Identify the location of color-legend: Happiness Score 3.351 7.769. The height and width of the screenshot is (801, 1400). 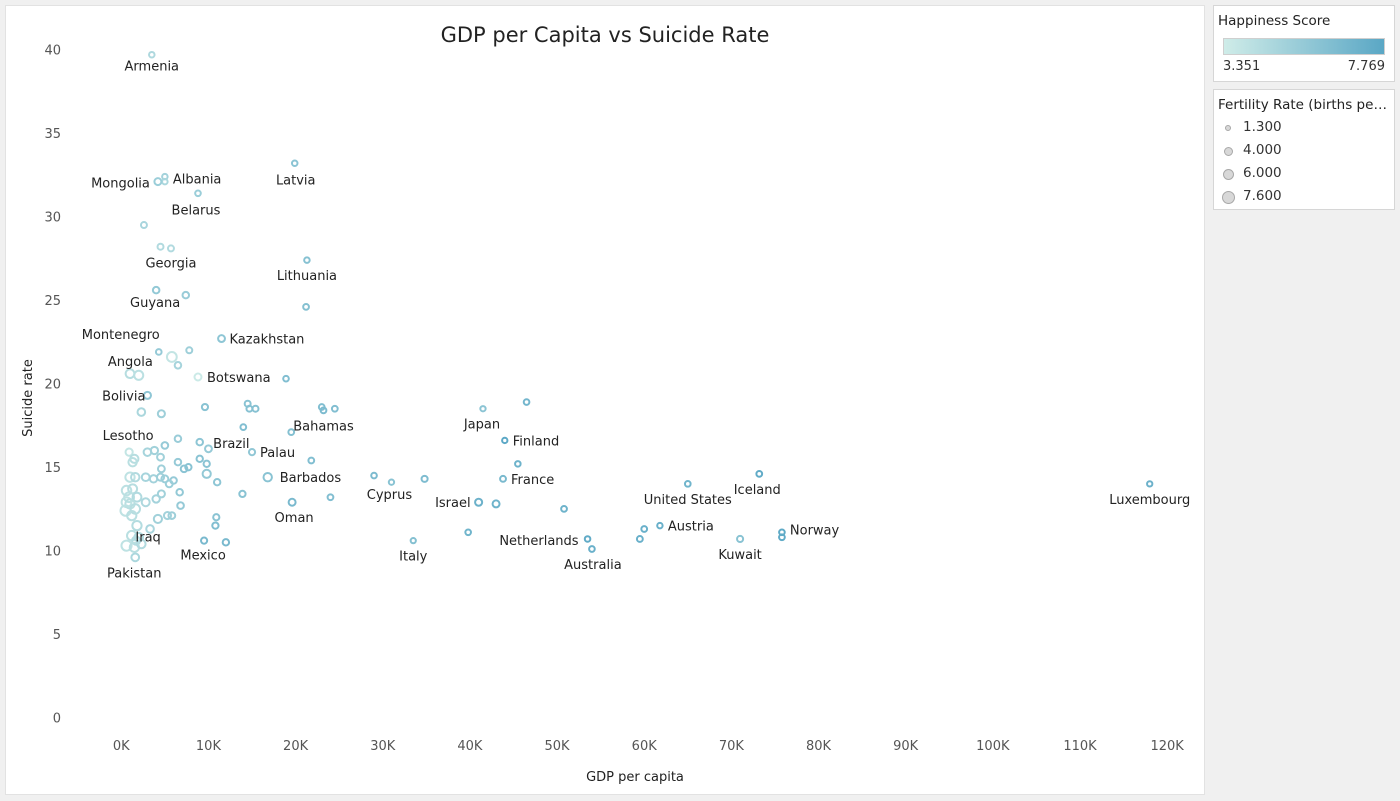
(1304, 43).